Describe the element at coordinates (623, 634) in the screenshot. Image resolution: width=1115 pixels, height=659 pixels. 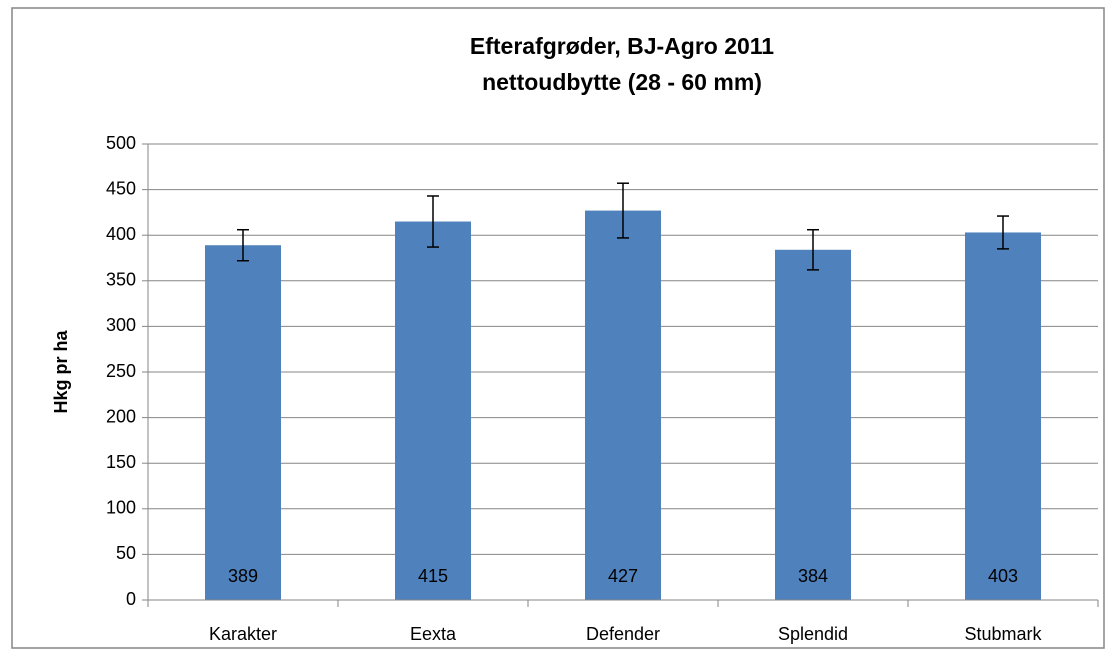
I see `x-tick-label: Defender` at that location.